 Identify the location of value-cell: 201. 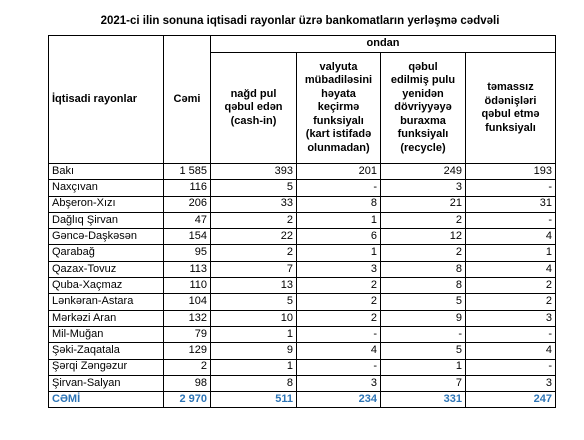
(338, 171).